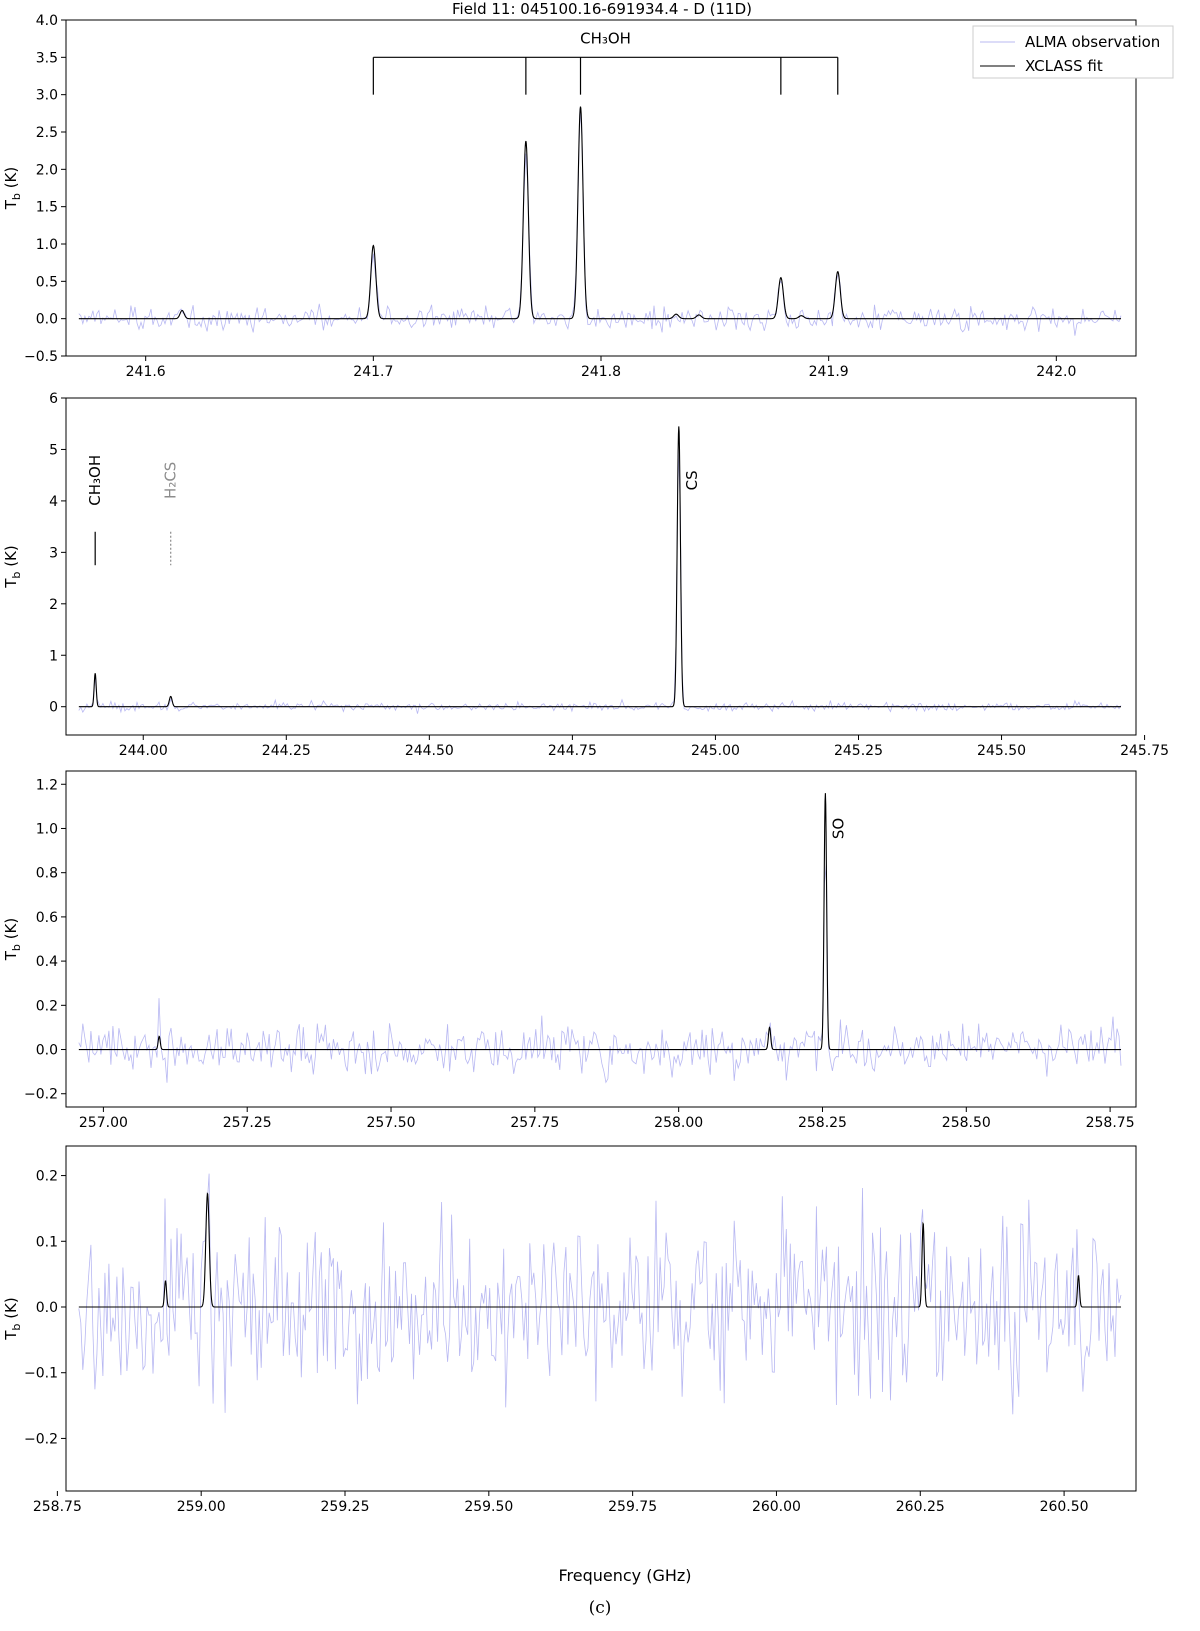  Describe the element at coordinates (1064, 1507) in the screenshot. I see `x-tick-label: 260.50` at that location.